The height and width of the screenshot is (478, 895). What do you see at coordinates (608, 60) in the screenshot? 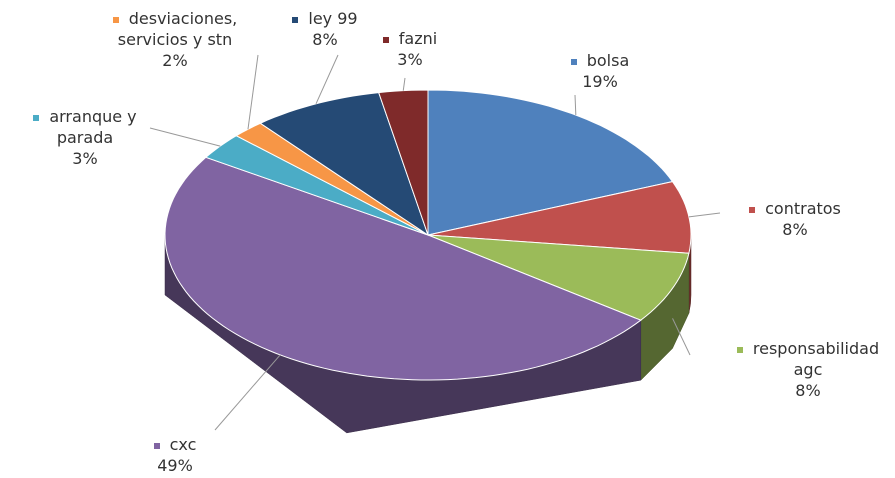
I see `category-name: bolsa` at bounding box center [608, 60].